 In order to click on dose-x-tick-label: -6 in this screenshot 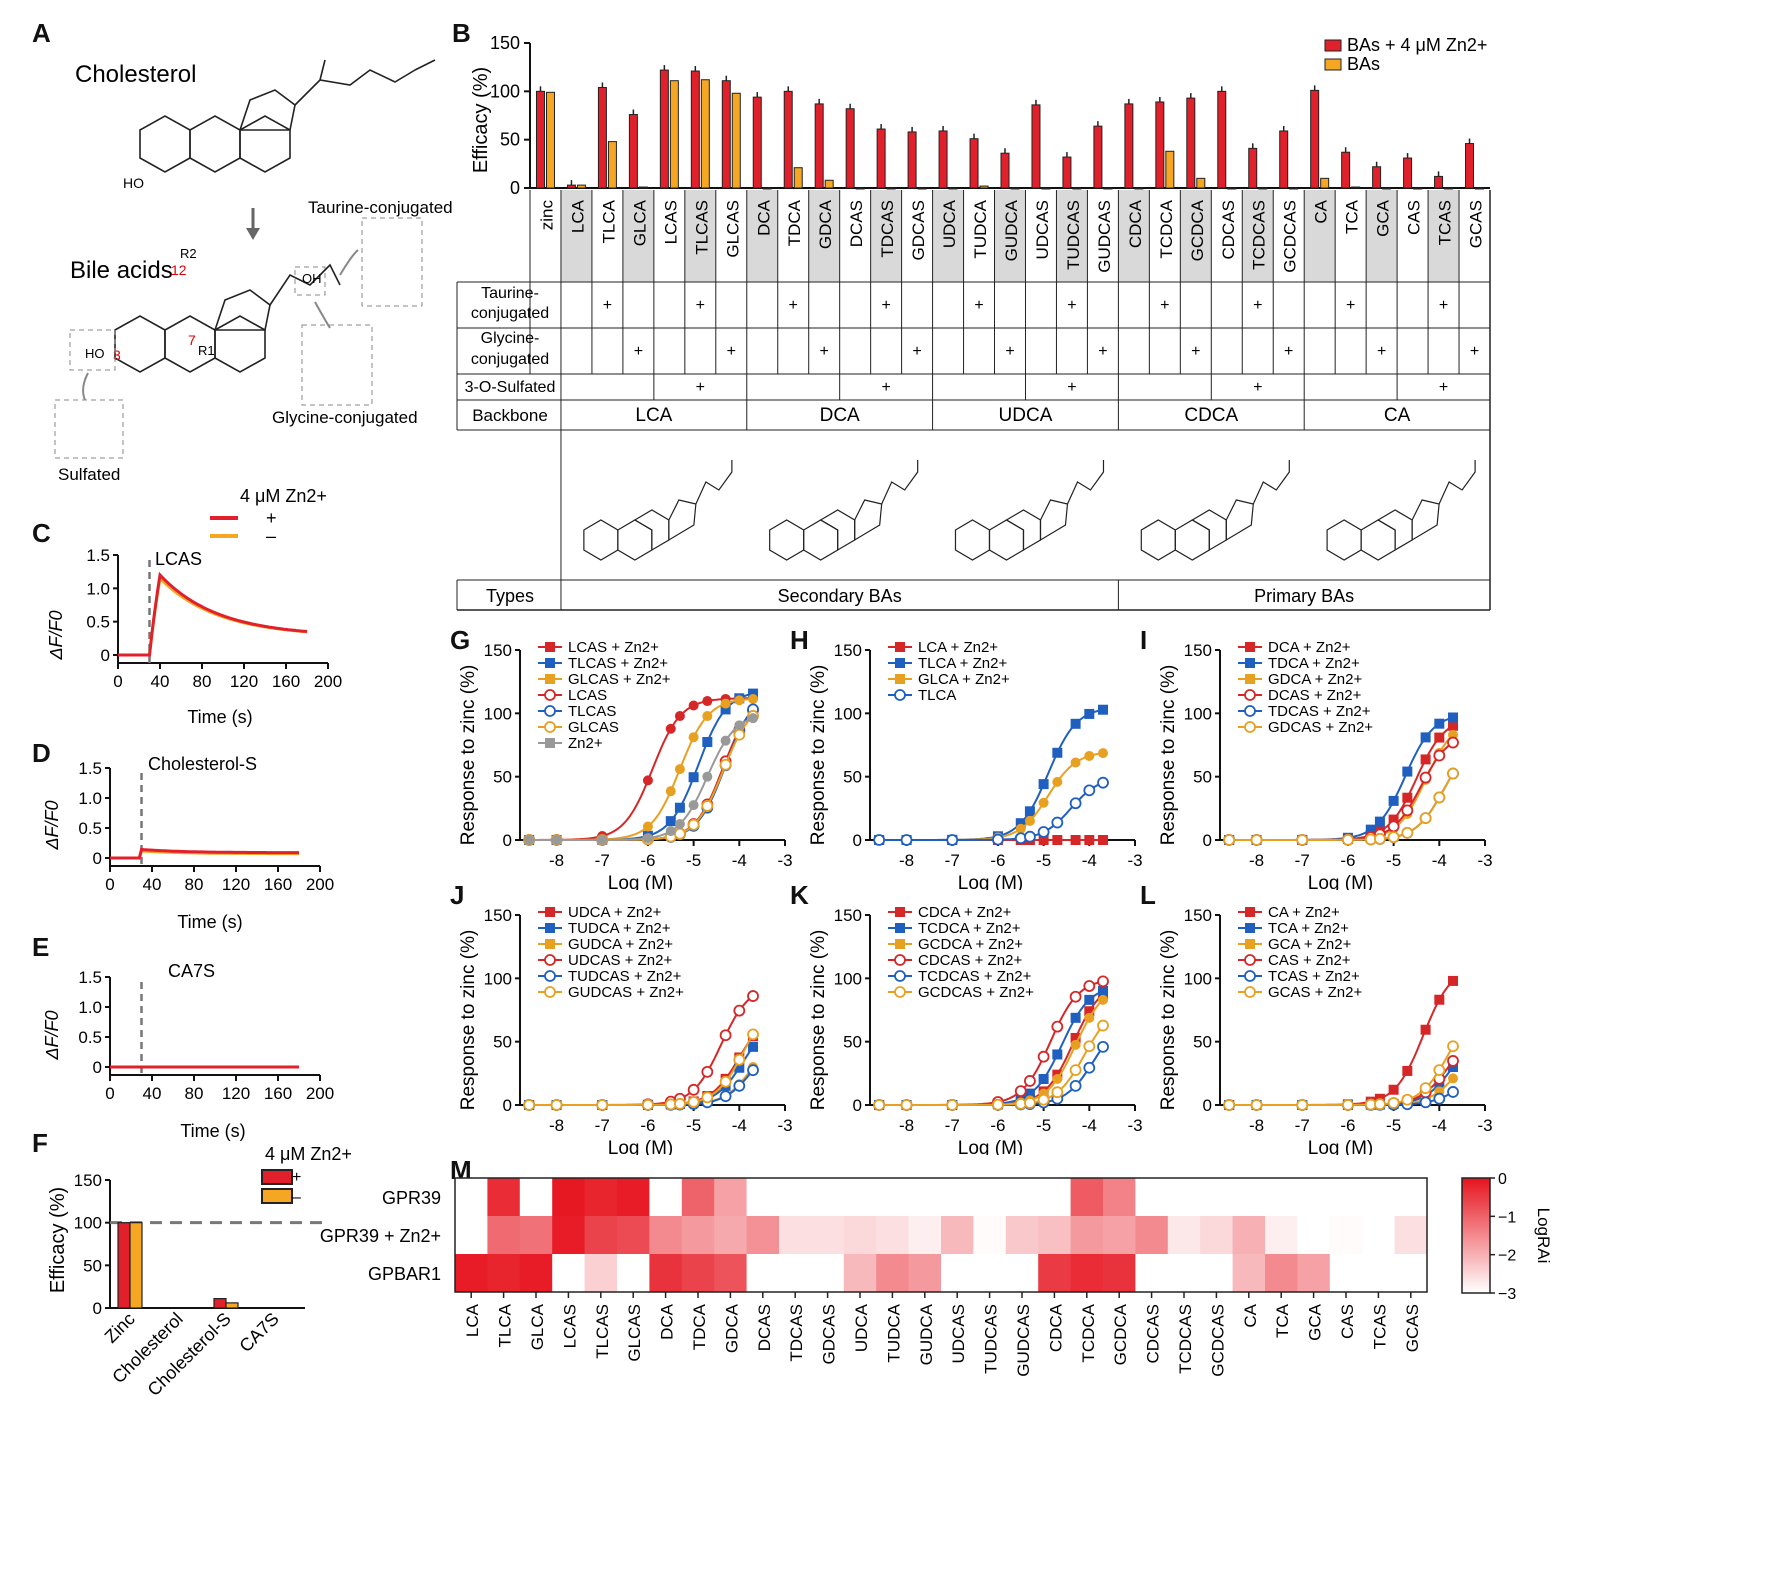, I will do `click(1347, 1125)`.